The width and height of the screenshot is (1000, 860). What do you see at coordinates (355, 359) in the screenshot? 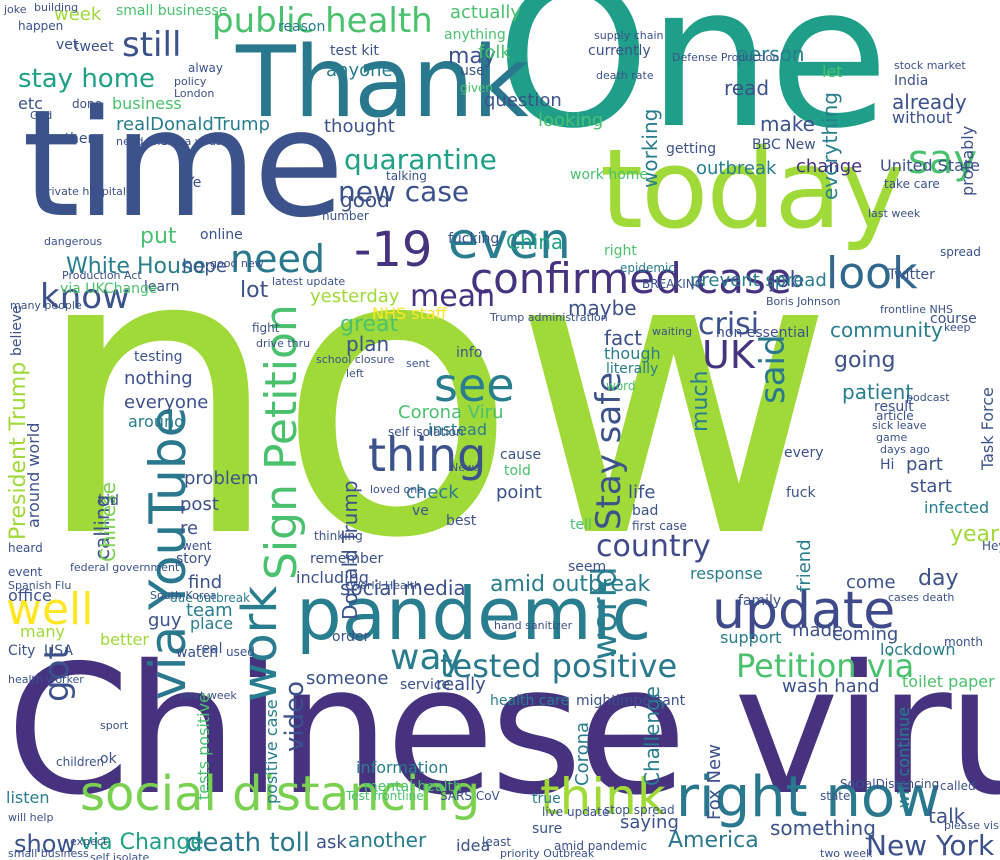
I see `word-school-closure: school closure` at bounding box center [355, 359].